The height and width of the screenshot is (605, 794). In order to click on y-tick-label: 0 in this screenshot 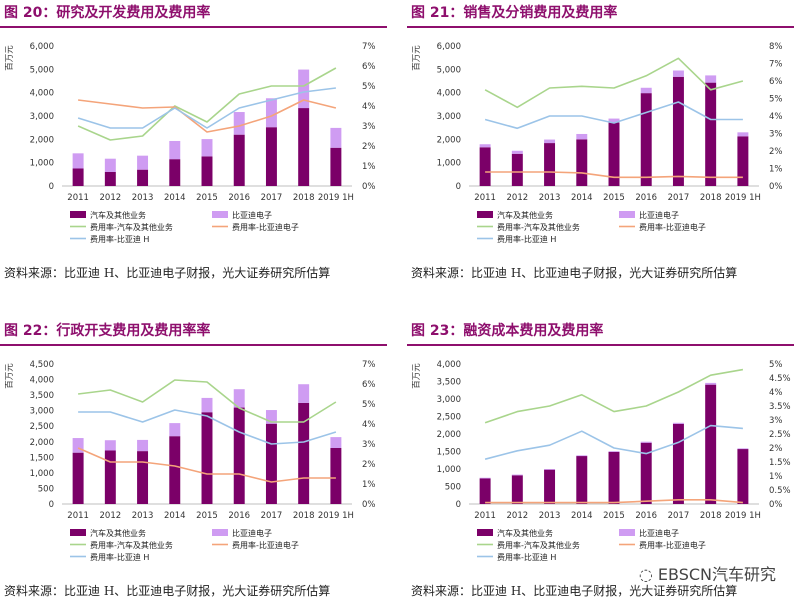, I will do `click(51, 187)`.